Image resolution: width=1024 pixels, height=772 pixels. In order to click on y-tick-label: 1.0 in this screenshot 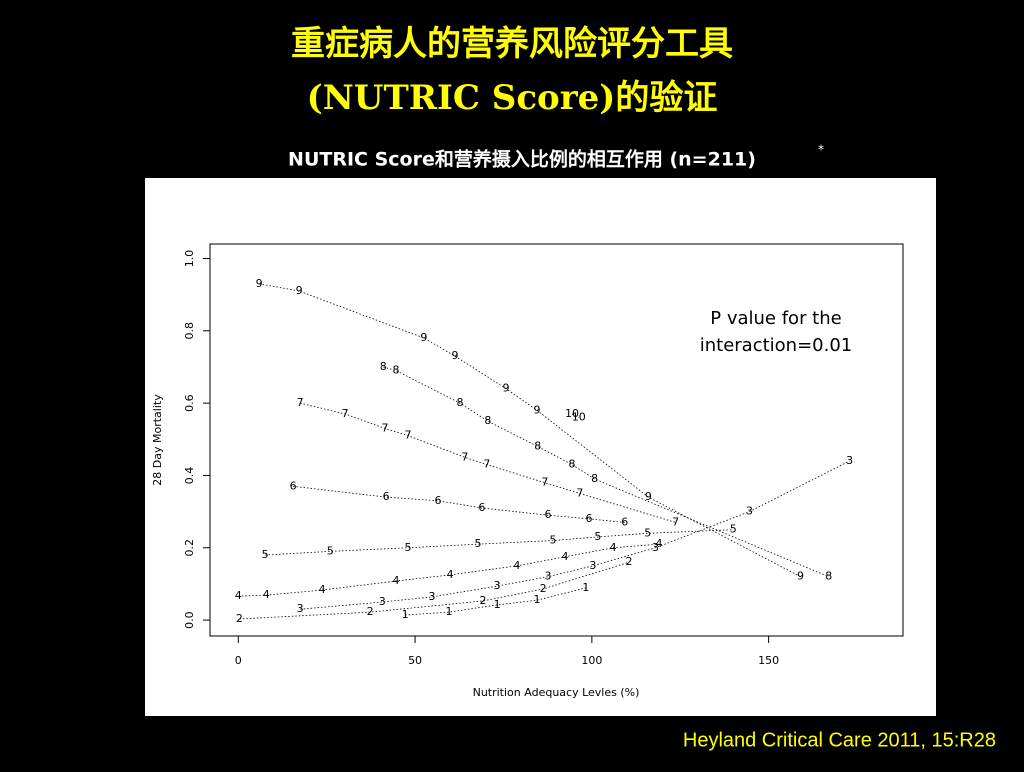, I will do `click(189, 259)`.